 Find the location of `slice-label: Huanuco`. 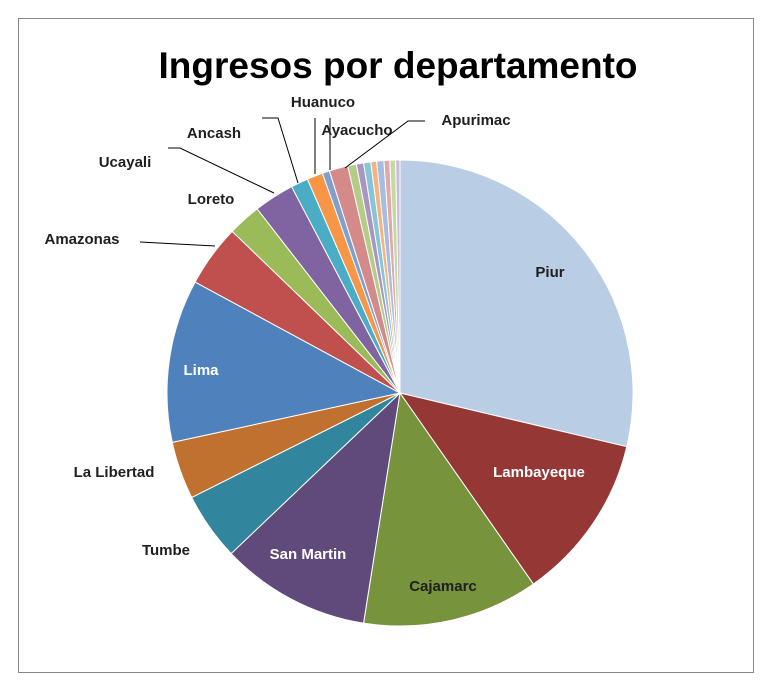

slice-label: Huanuco is located at coordinates (323, 102).